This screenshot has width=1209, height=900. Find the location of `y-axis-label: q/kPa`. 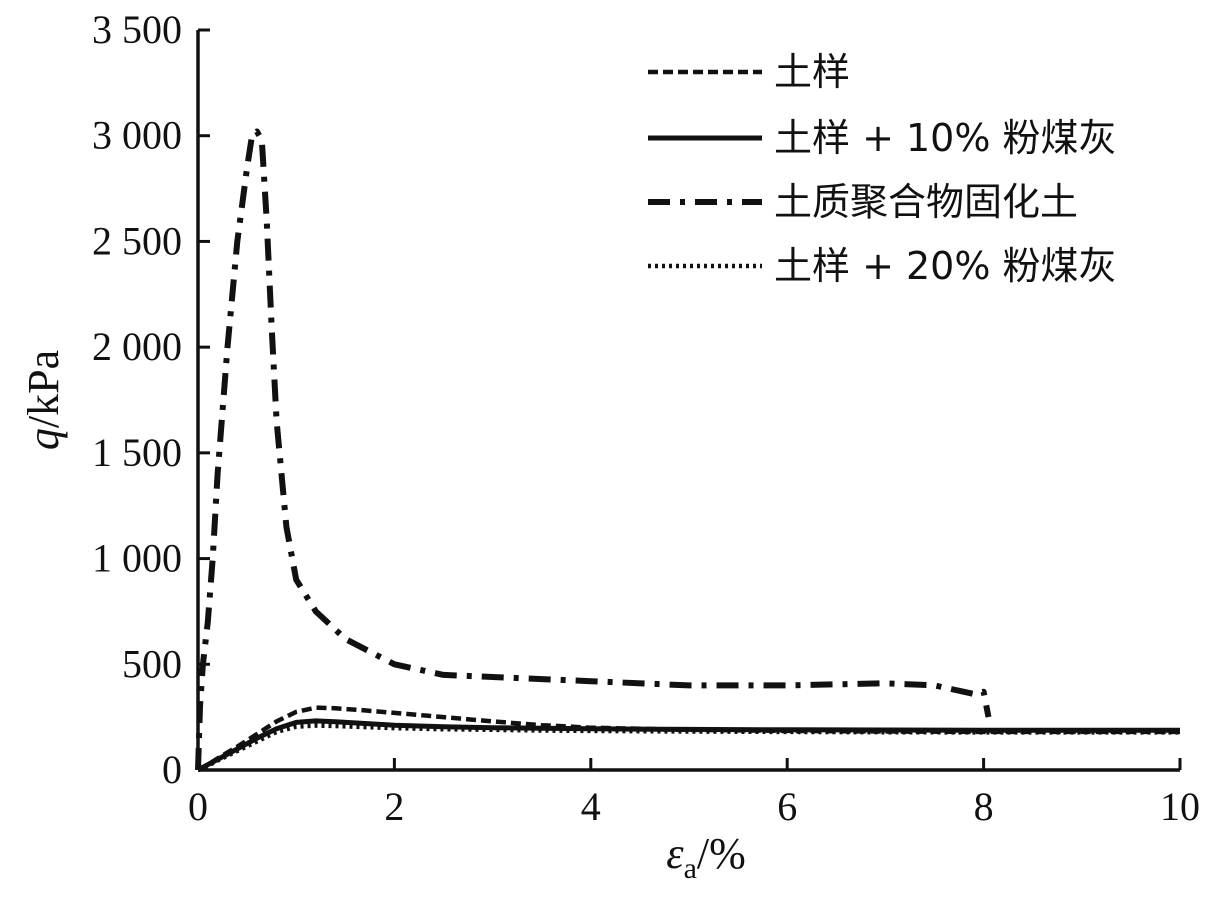

y-axis-label: q/kPa is located at coordinates (43, 400).